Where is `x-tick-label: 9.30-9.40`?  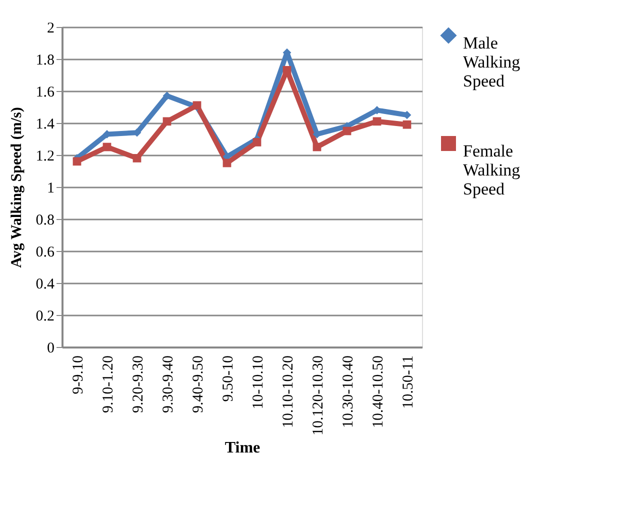
x-tick-label: 9.30-9.40 is located at coordinates (168, 384).